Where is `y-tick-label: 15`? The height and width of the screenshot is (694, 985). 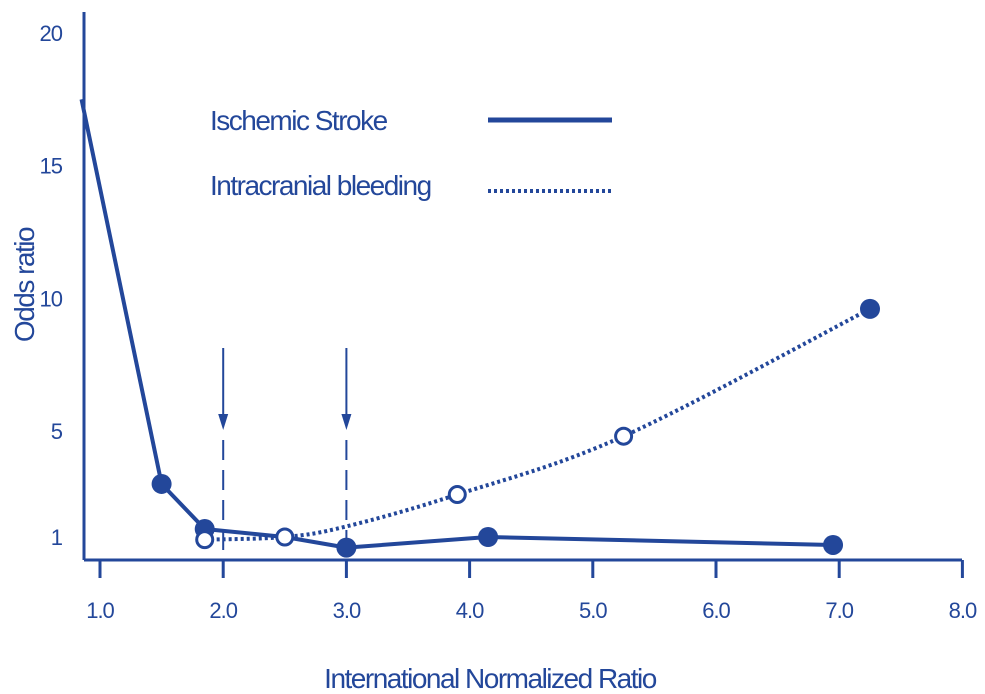 y-tick-label: 15 is located at coordinates (51, 166).